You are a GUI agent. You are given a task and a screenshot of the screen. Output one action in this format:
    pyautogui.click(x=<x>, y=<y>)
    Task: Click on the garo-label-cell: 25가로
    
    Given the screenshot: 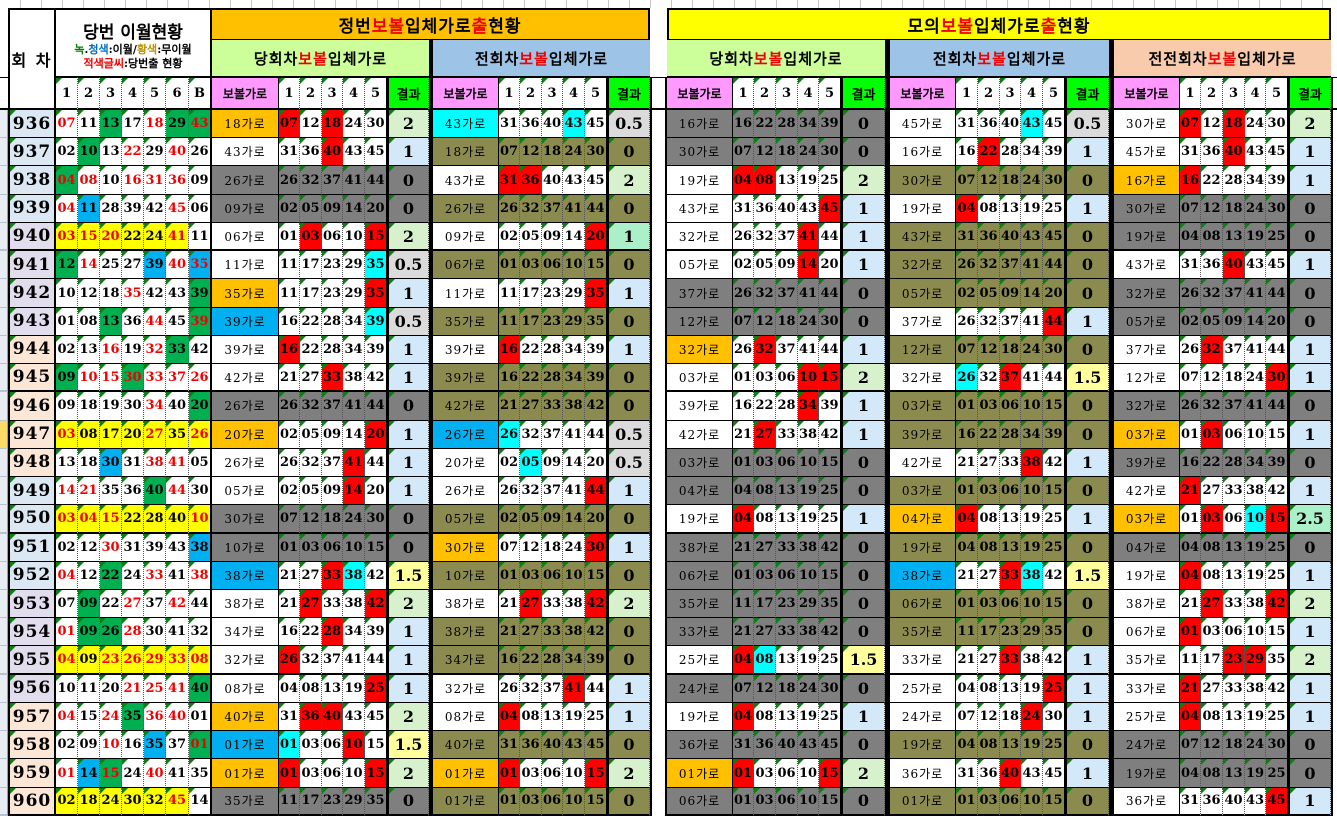 What is the action you would take?
    pyautogui.click(x=1147, y=717)
    